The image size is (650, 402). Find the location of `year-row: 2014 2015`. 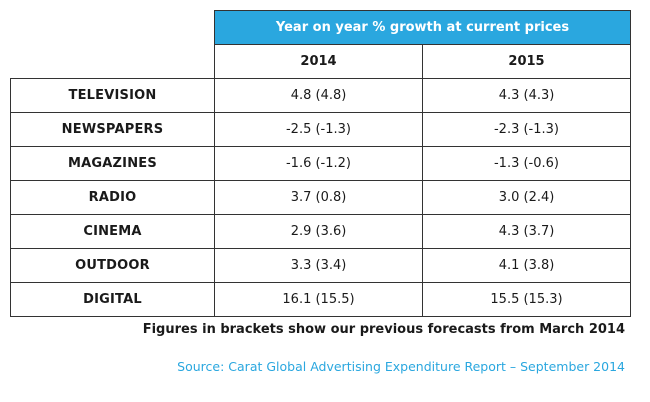

year-row: 2014 2015 is located at coordinates (321, 61).